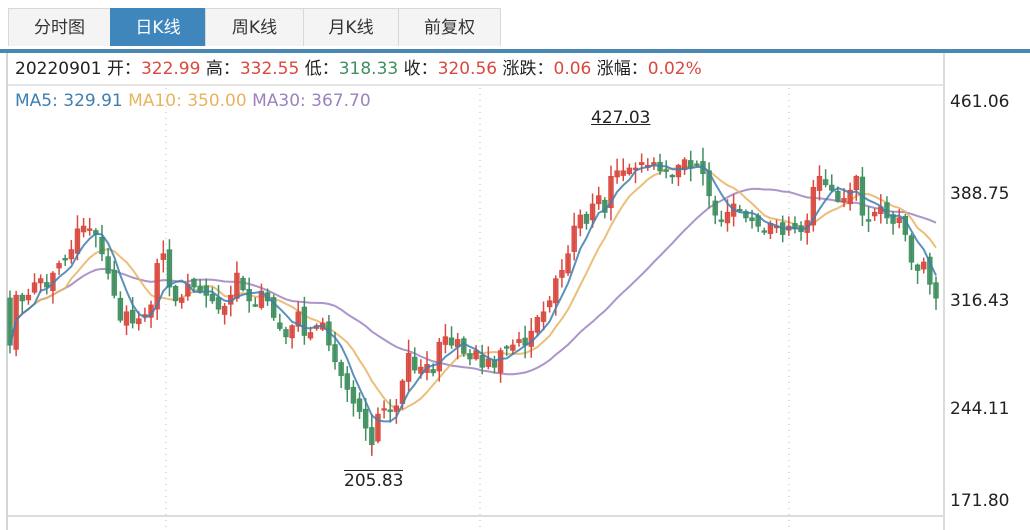  Describe the element at coordinates (572, 69) in the screenshot. I see `change-value: 0.06` at that location.